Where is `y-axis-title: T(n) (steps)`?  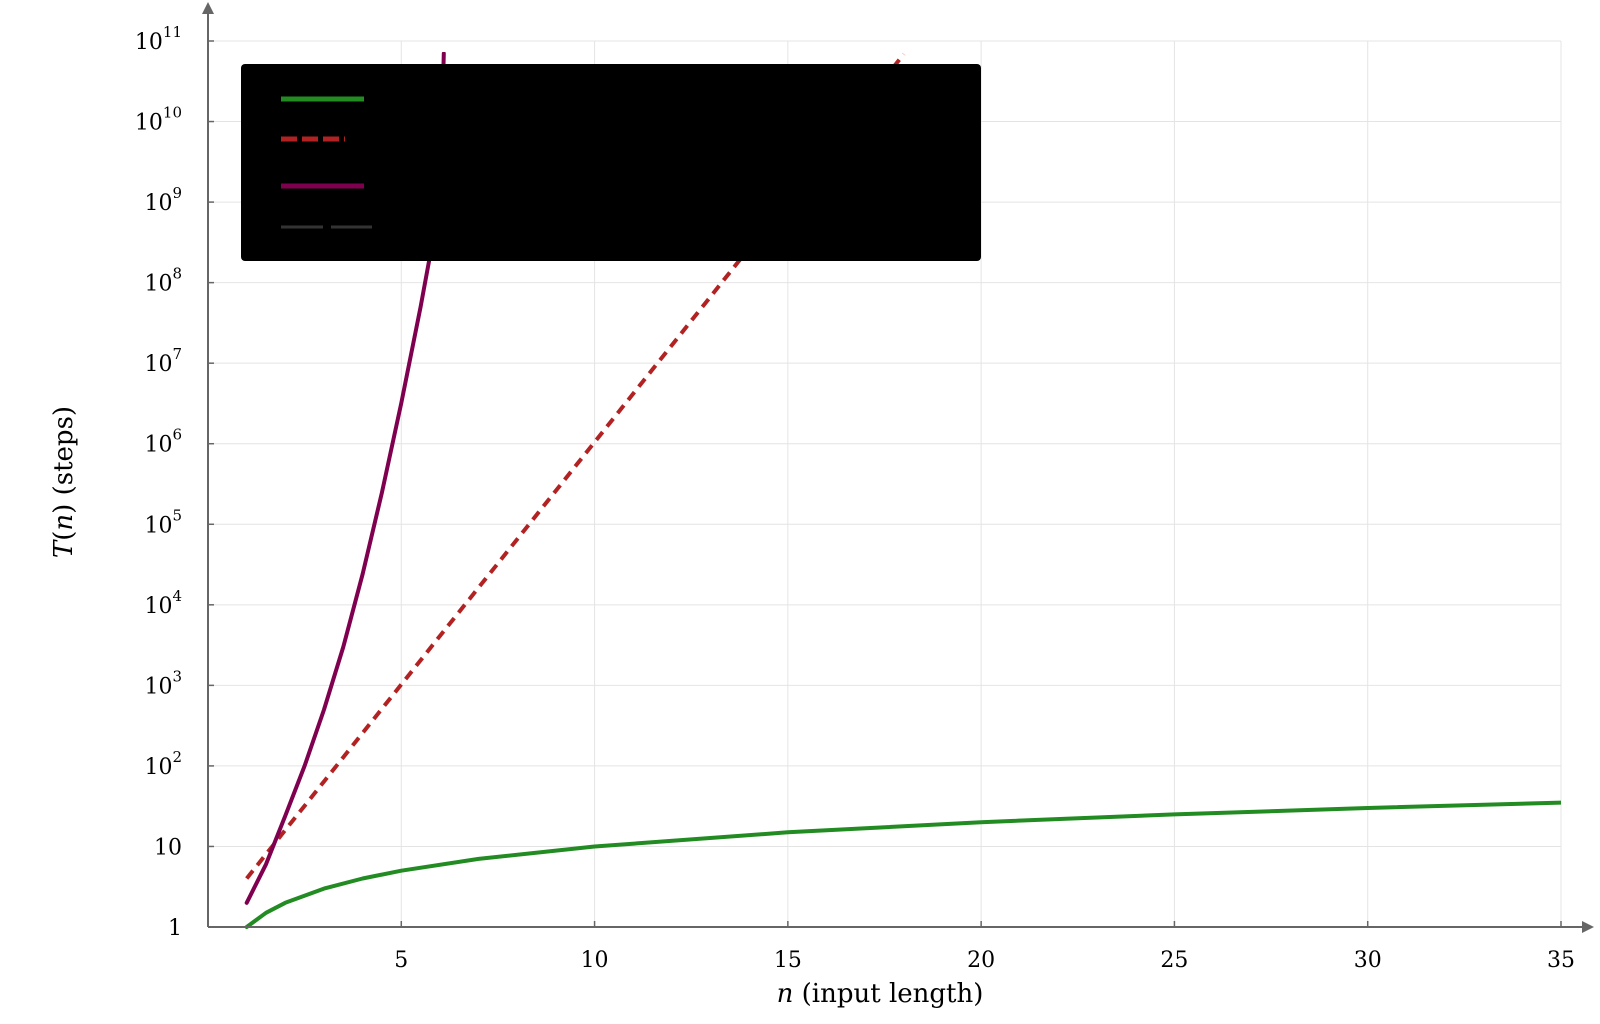 y-axis-title: T(n) (steps) is located at coordinates (64, 482).